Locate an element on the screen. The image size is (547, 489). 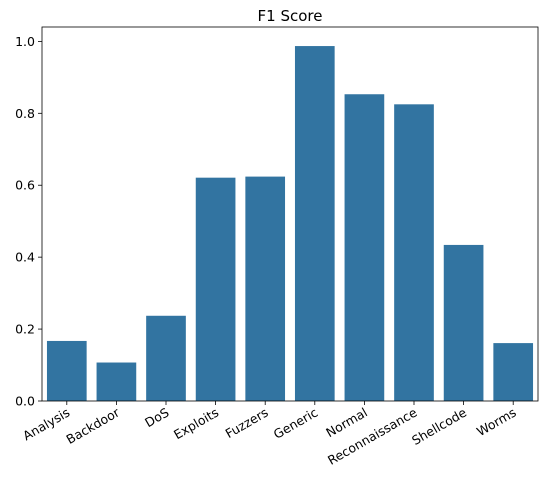
bar-dos is located at coordinates (166, 358).